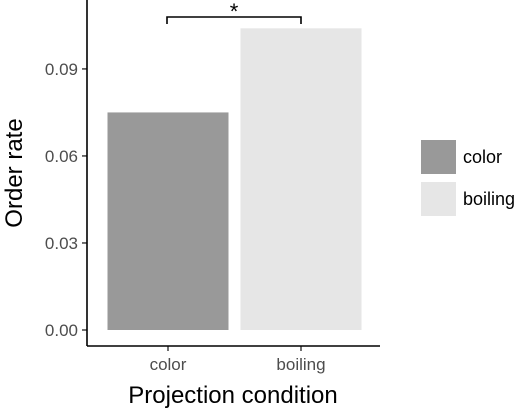  Describe the element at coordinates (61, 69) in the screenshot. I see `y-tick-label: 0.09` at that location.